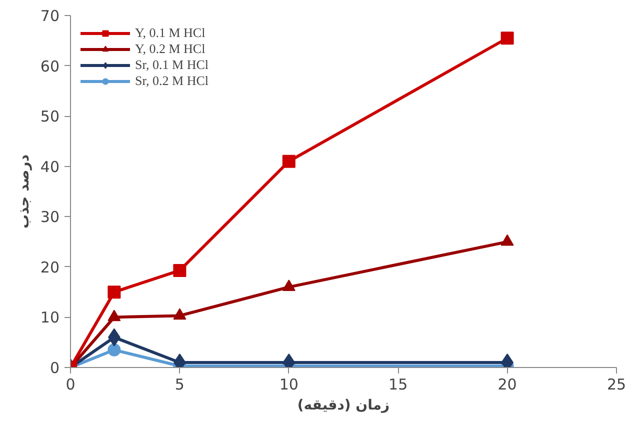  Describe the element at coordinates (616, 385) in the screenshot. I see `x-tick-label: 25` at that location.